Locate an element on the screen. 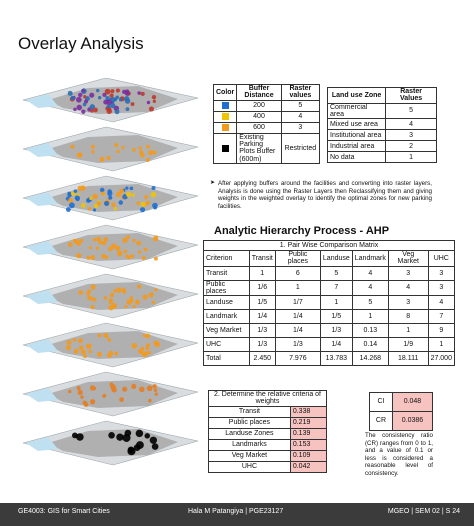 Image resolution: width=474 pixels, height=526 pixels. table-row: Transit 1 6 5 4 3 3 is located at coordinates (329, 273).